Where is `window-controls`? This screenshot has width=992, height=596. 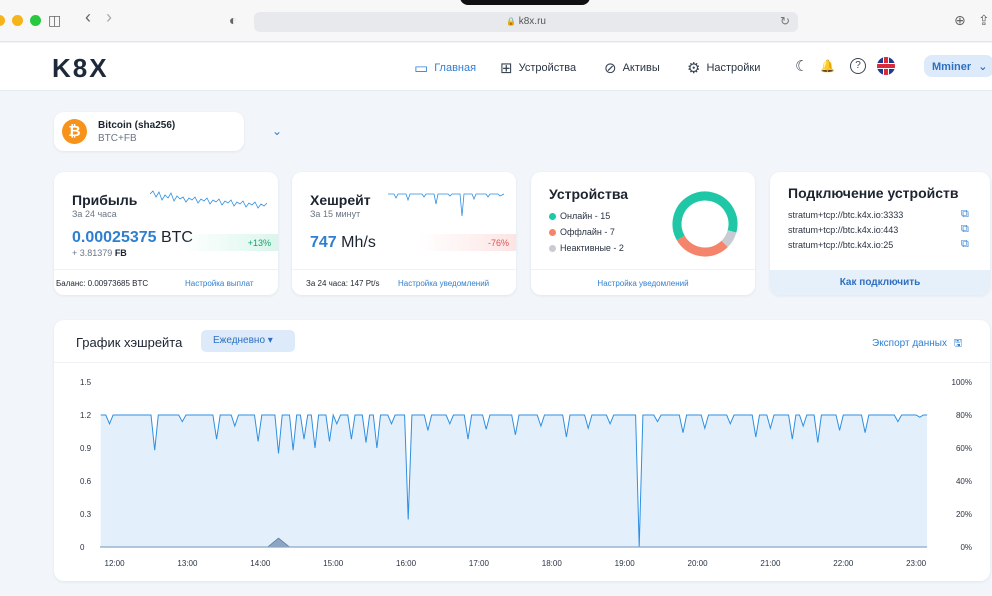 window-controls is located at coordinates (20, 20).